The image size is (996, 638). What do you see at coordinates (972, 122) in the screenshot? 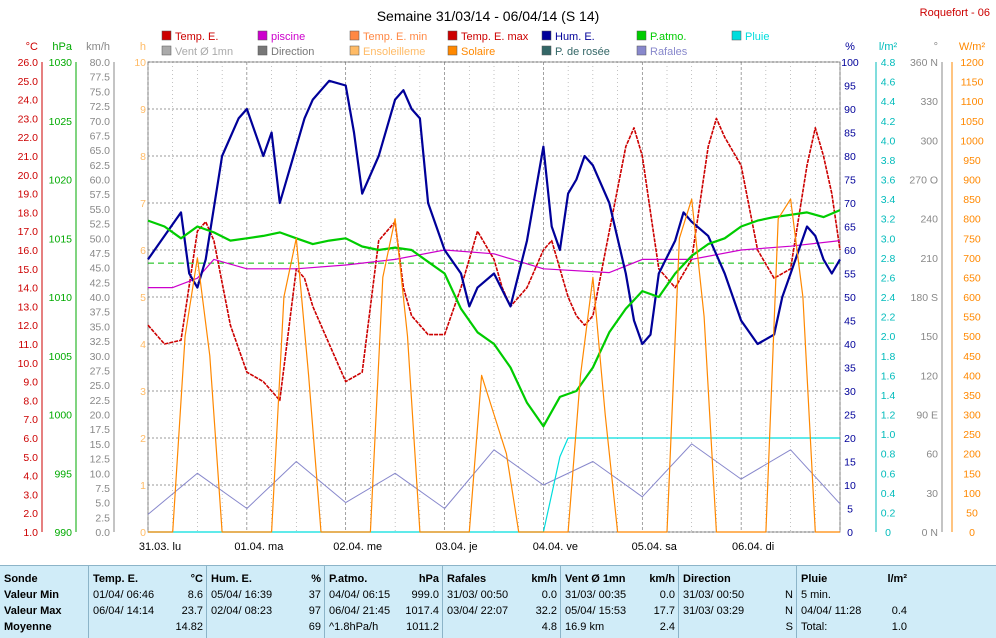
I see `solar-tick-label: 1050` at bounding box center [972, 122].